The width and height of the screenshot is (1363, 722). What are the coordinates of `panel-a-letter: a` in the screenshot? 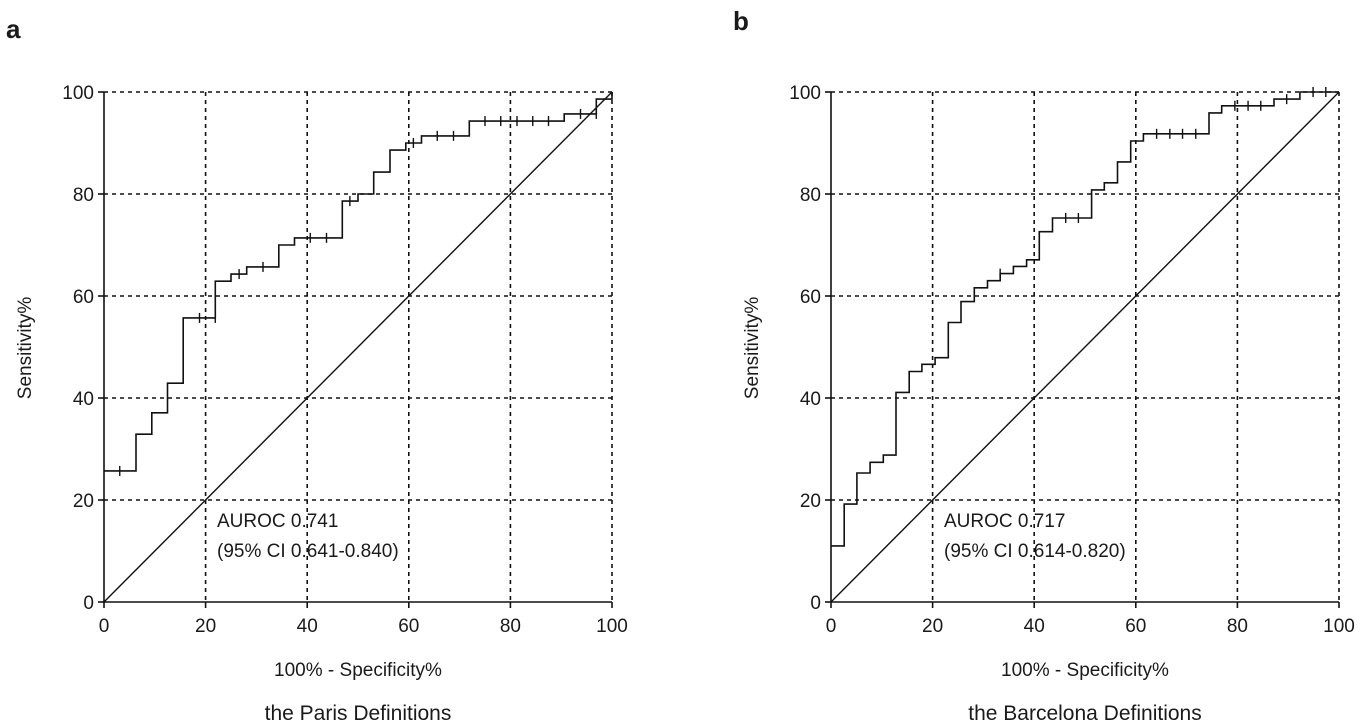 It's located at (13, 29).